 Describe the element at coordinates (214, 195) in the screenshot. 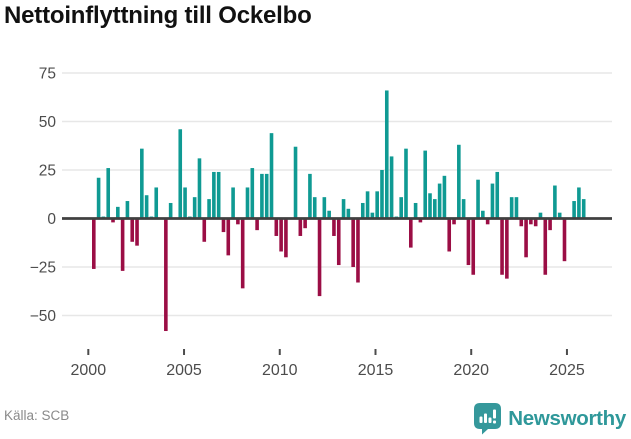

I see `bar-q25` at that location.